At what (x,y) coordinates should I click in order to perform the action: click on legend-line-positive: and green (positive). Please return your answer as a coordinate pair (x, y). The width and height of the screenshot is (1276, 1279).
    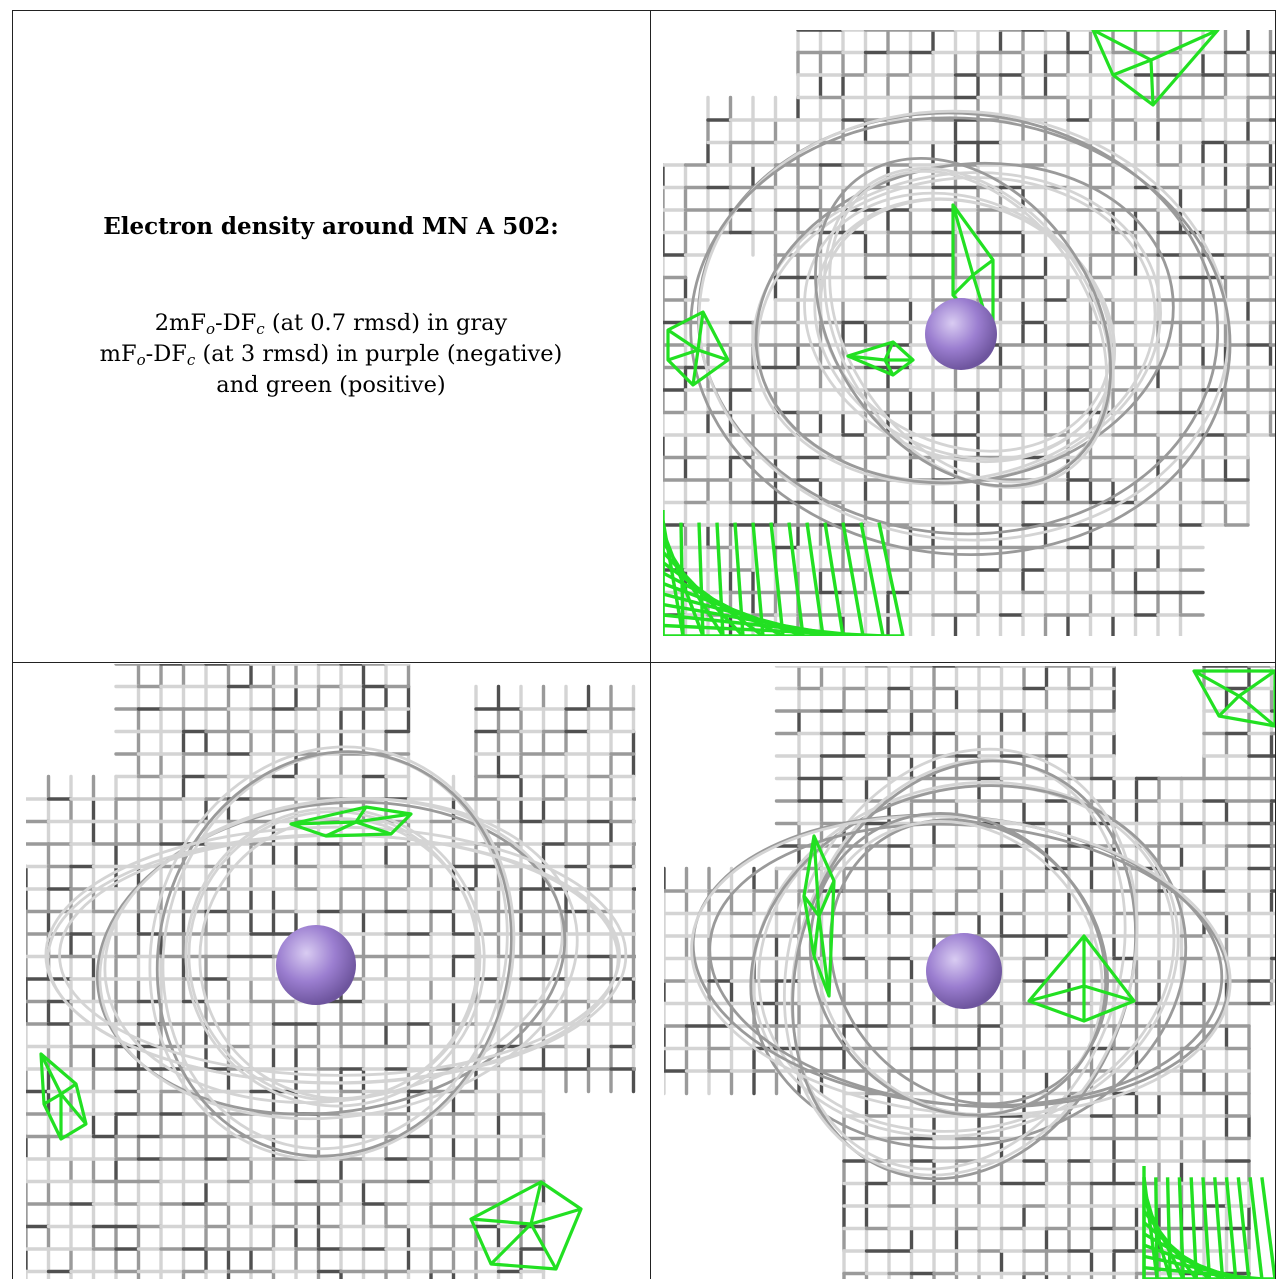
    Looking at the image, I should click on (331, 385).